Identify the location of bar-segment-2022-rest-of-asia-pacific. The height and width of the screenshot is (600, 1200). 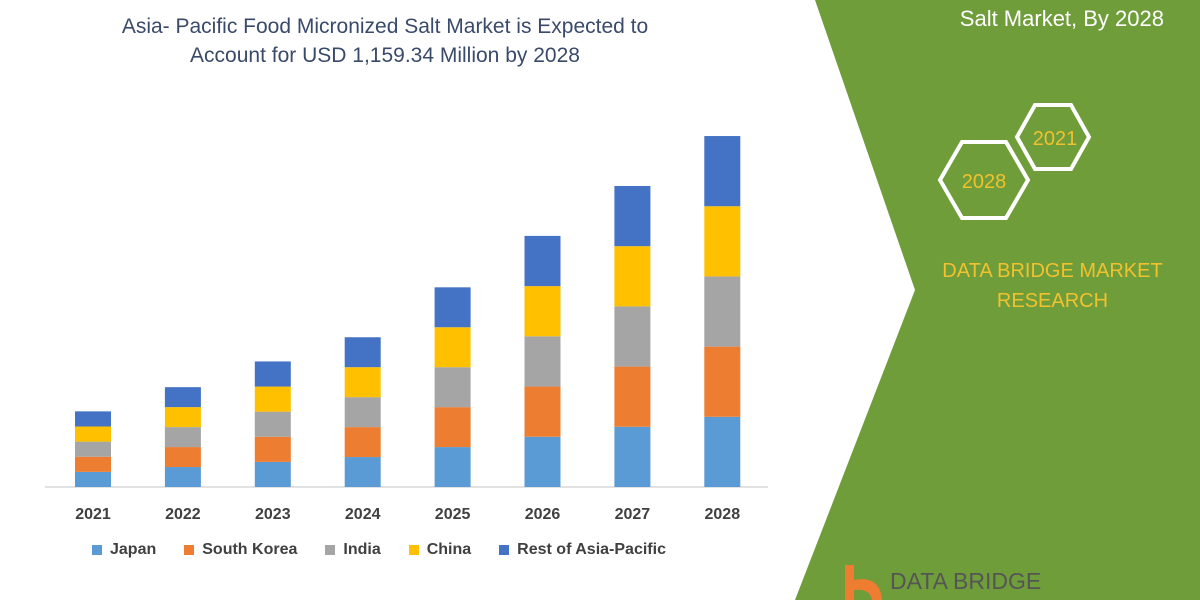
(182, 397).